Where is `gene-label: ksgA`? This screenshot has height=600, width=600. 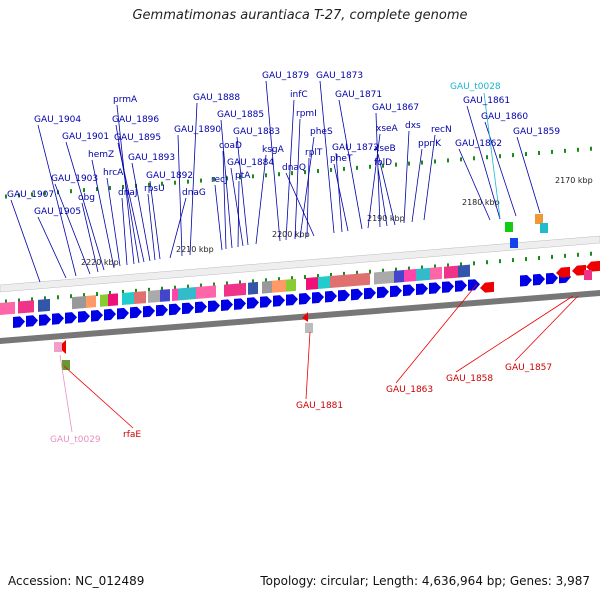 gene-label: ksgA is located at coordinates (273, 150).